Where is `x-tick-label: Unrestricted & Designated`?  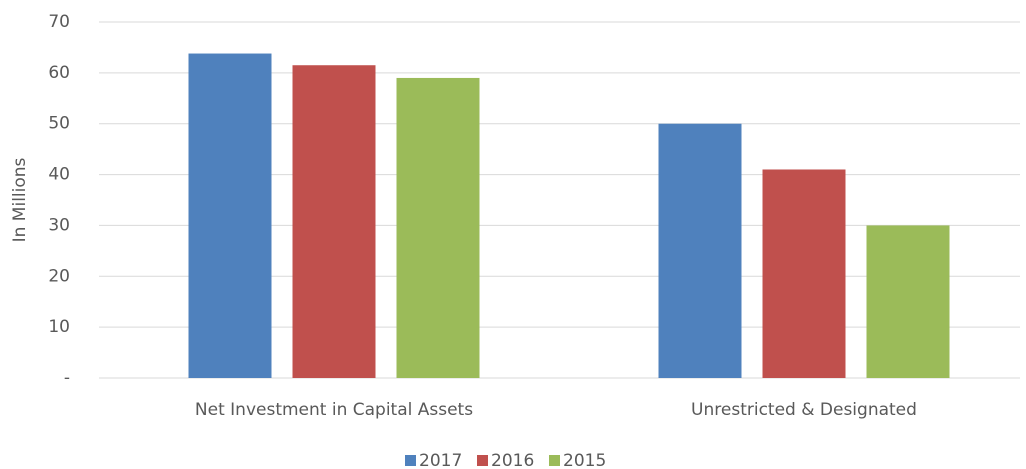
x-tick-label: Unrestricted & Designated is located at coordinates (804, 410).